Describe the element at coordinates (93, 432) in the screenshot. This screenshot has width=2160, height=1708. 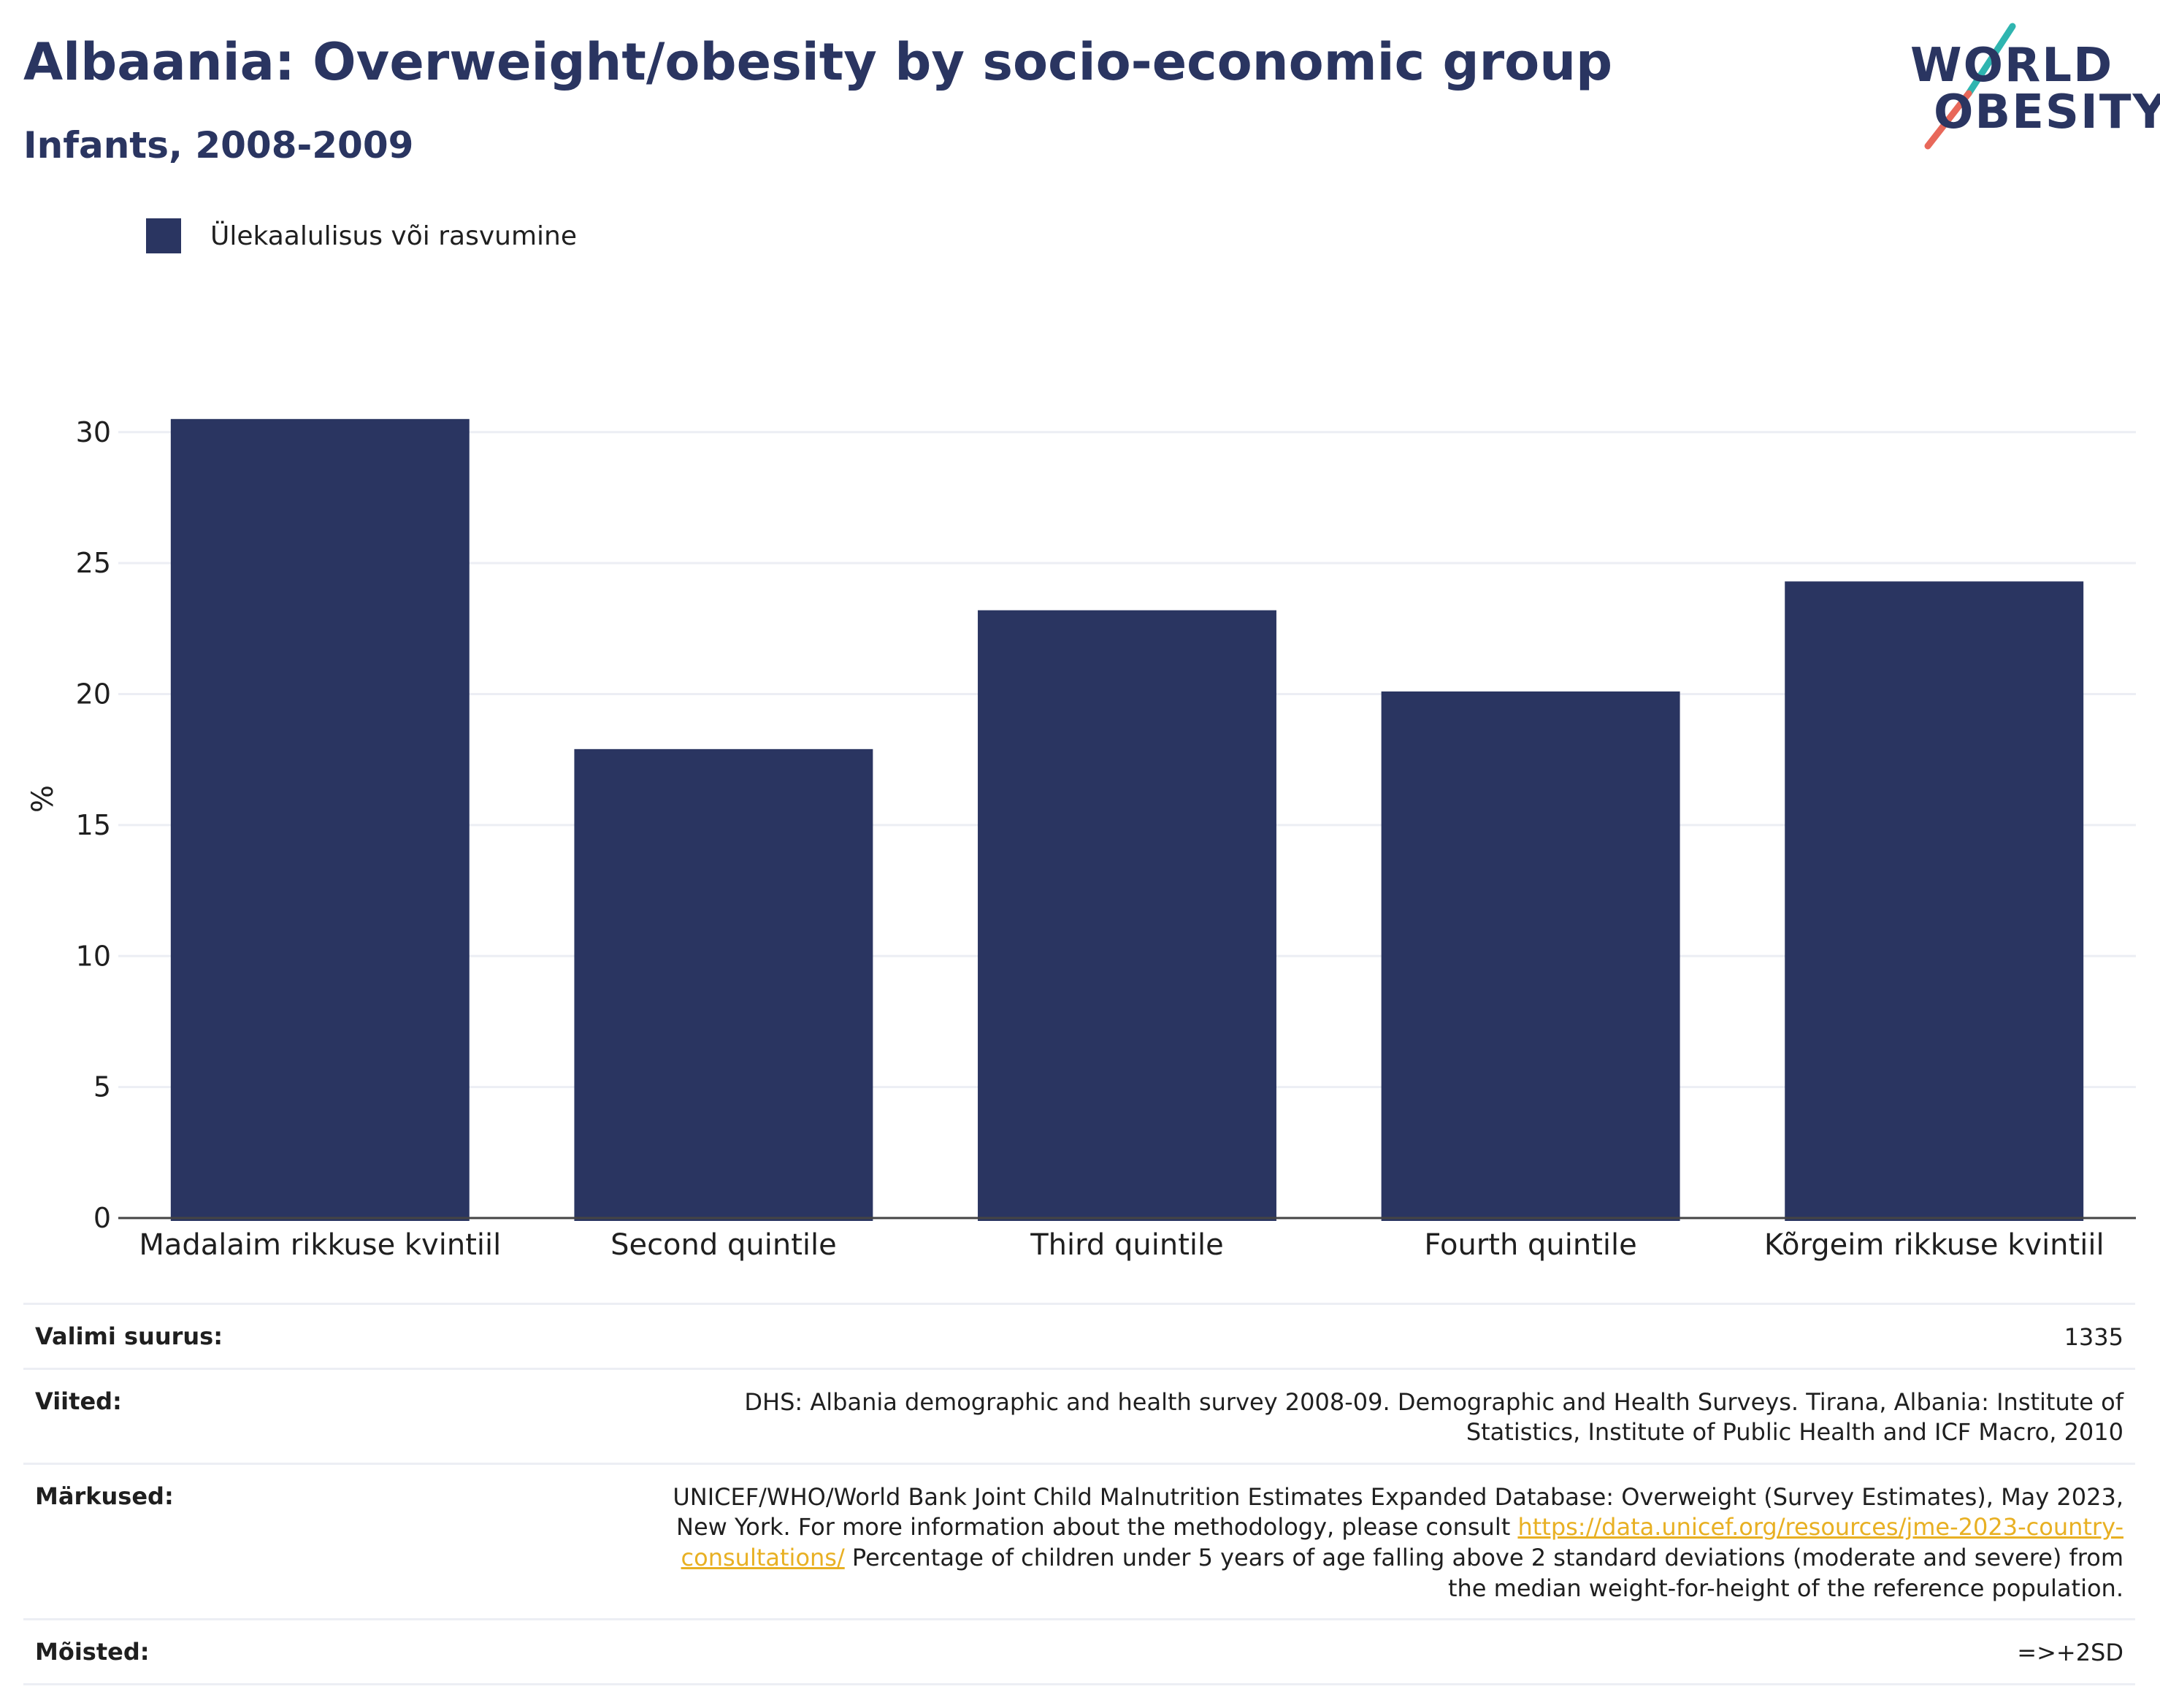
I see `y-tick-label: 30` at that location.